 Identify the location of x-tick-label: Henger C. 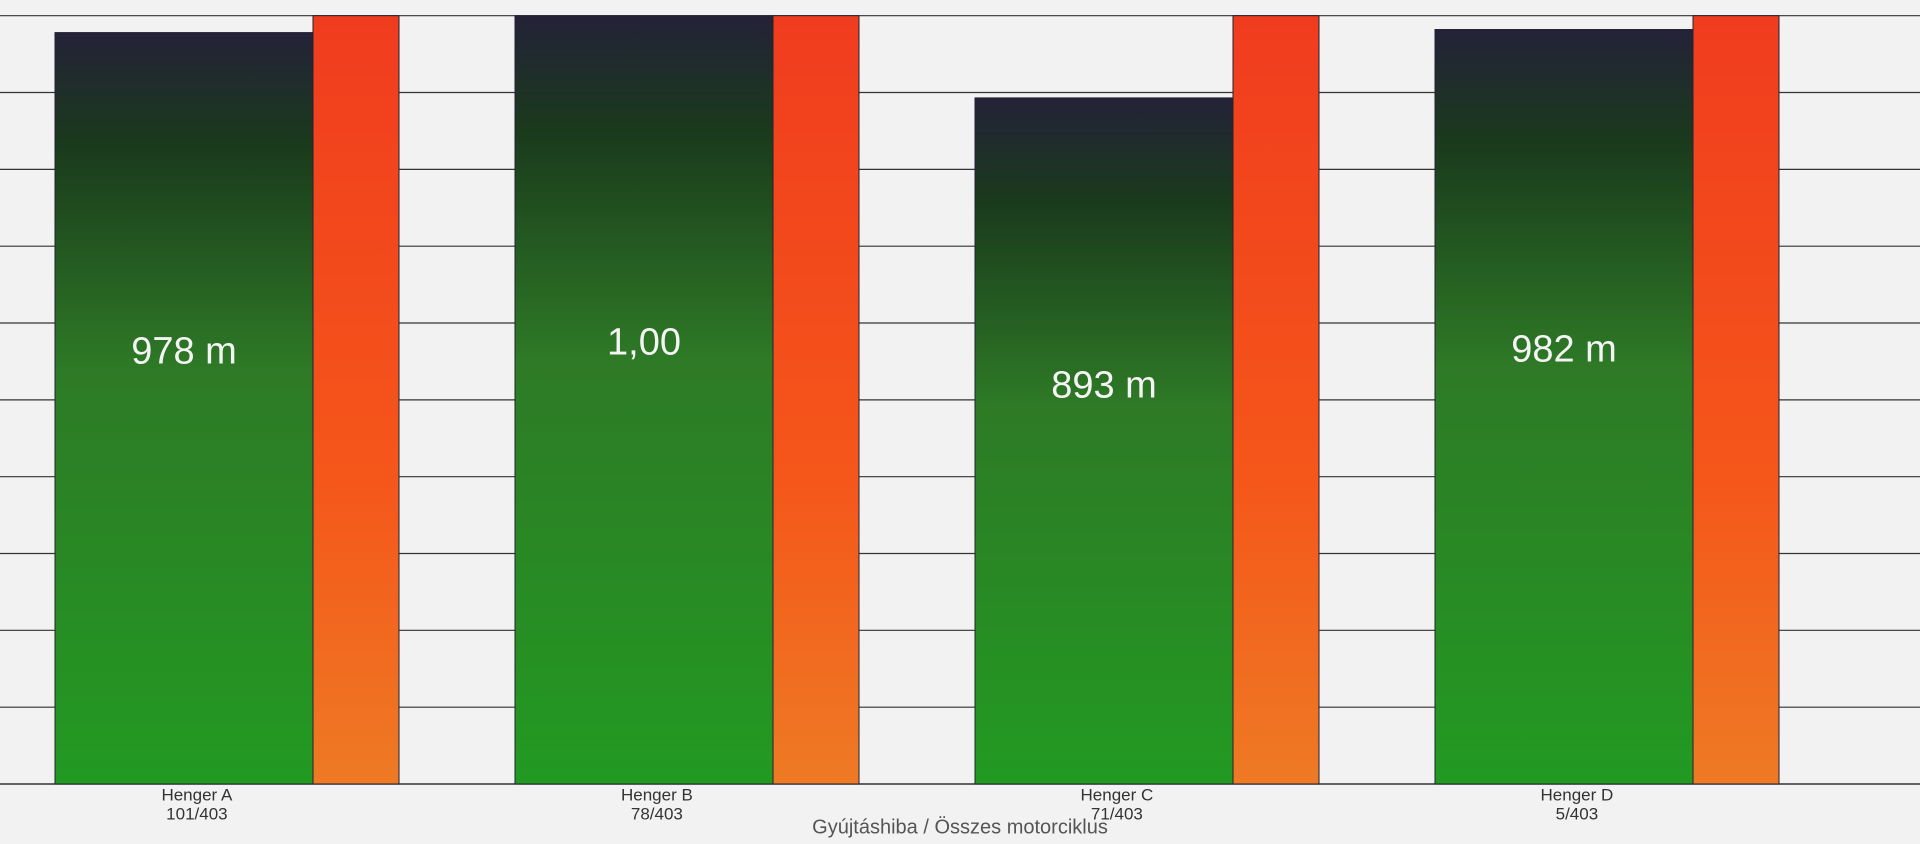
(1117, 794).